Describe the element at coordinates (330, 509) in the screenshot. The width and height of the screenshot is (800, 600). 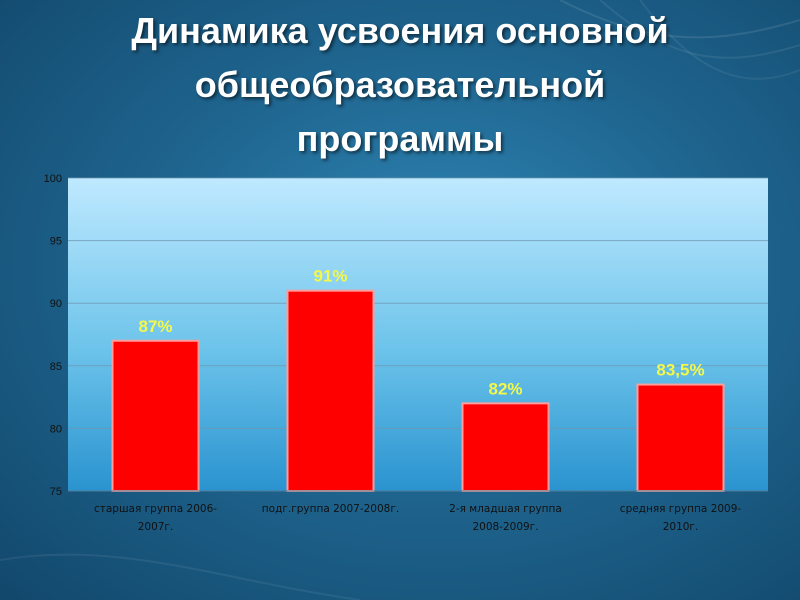
I see `category-label: подг.группа 2007-2008г.` at that location.